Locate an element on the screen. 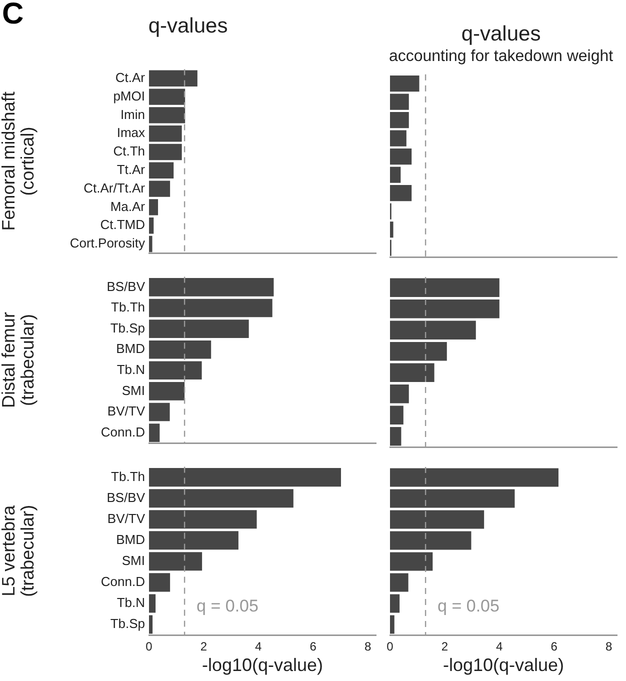 The image size is (626, 681). y-tick-label: Ct.Th is located at coordinates (129, 151).